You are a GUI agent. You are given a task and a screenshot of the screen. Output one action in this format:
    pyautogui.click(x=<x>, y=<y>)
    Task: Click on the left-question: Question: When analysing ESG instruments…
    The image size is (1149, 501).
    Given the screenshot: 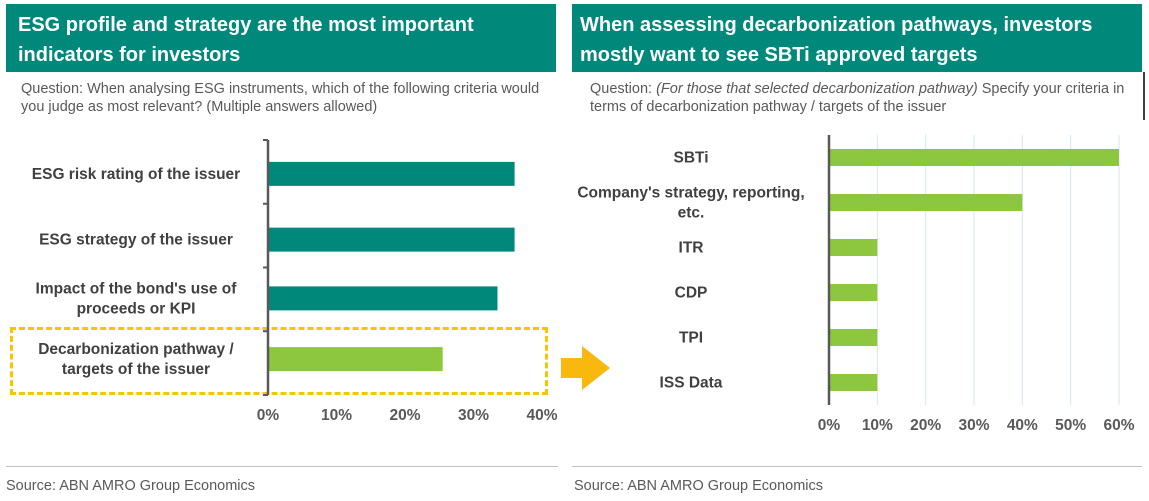 What is the action you would take?
    pyautogui.click(x=280, y=98)
    